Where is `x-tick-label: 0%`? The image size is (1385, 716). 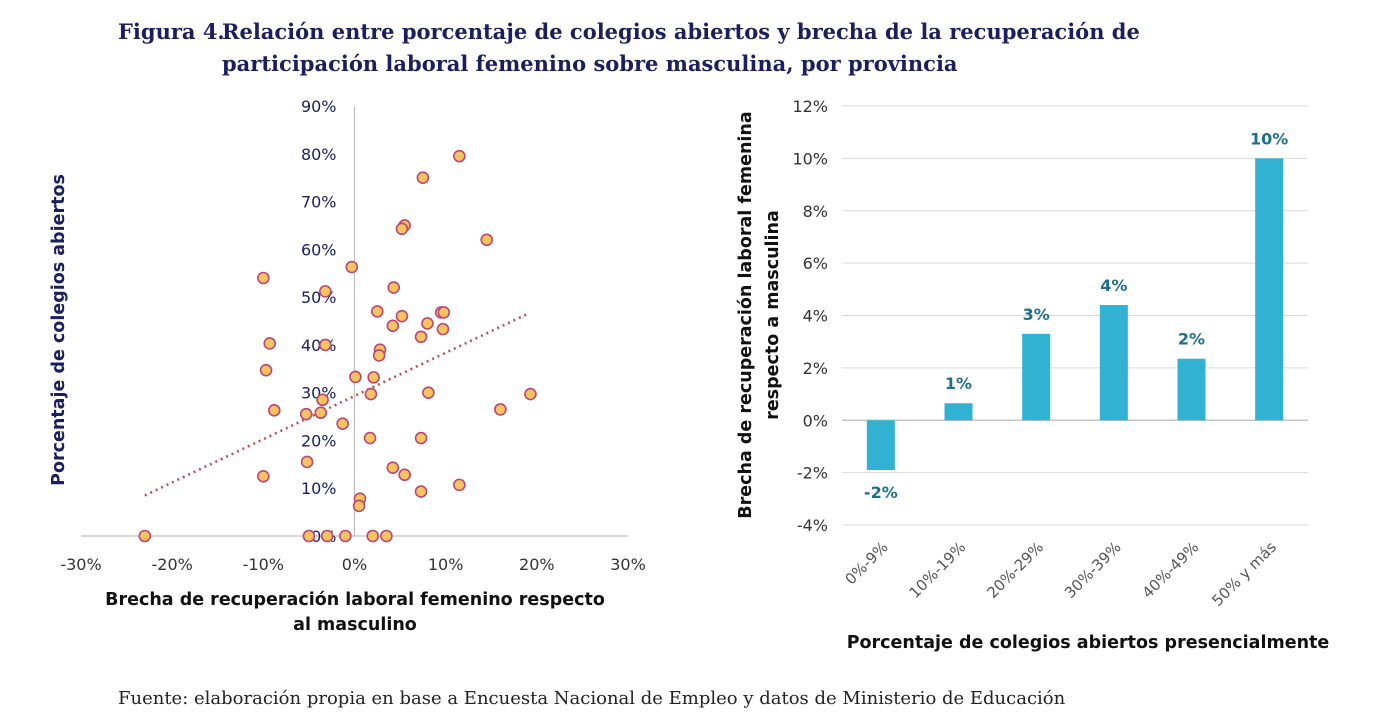
x-tick-label: 0% is located at coordinates (354, 564).